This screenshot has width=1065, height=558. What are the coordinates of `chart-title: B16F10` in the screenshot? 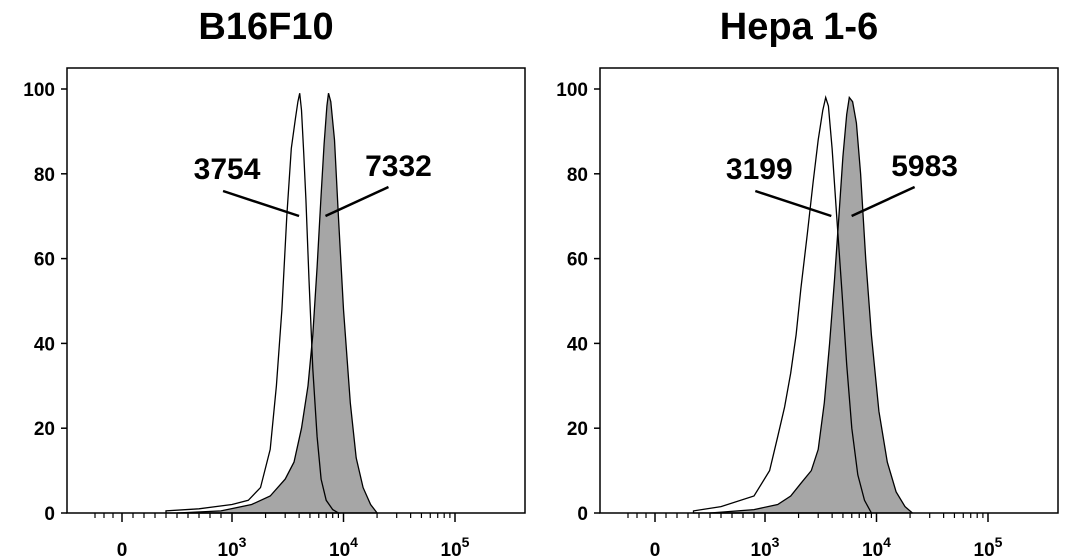 It's located at (266, 27).